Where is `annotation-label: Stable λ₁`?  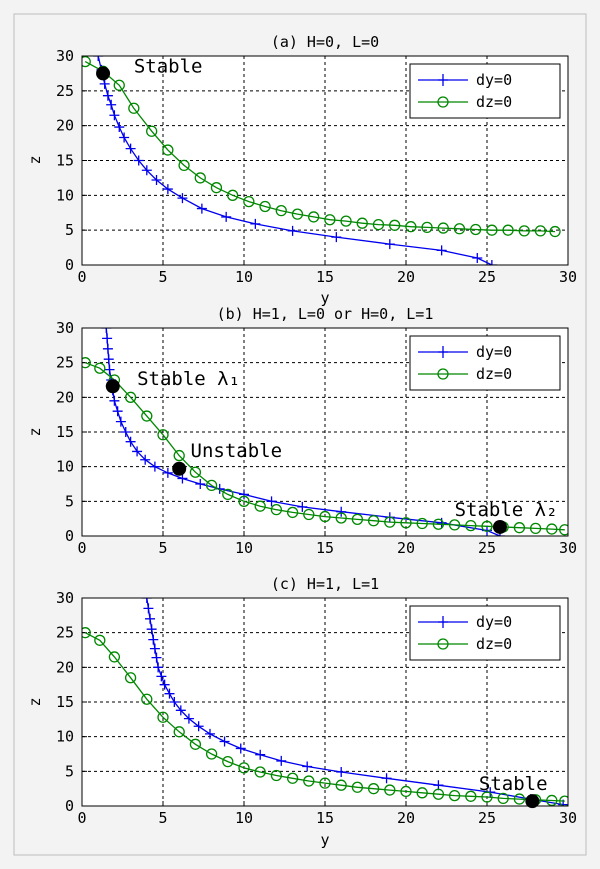
annotation-label: Stable λ₁ is located at coordinates (188, 379).